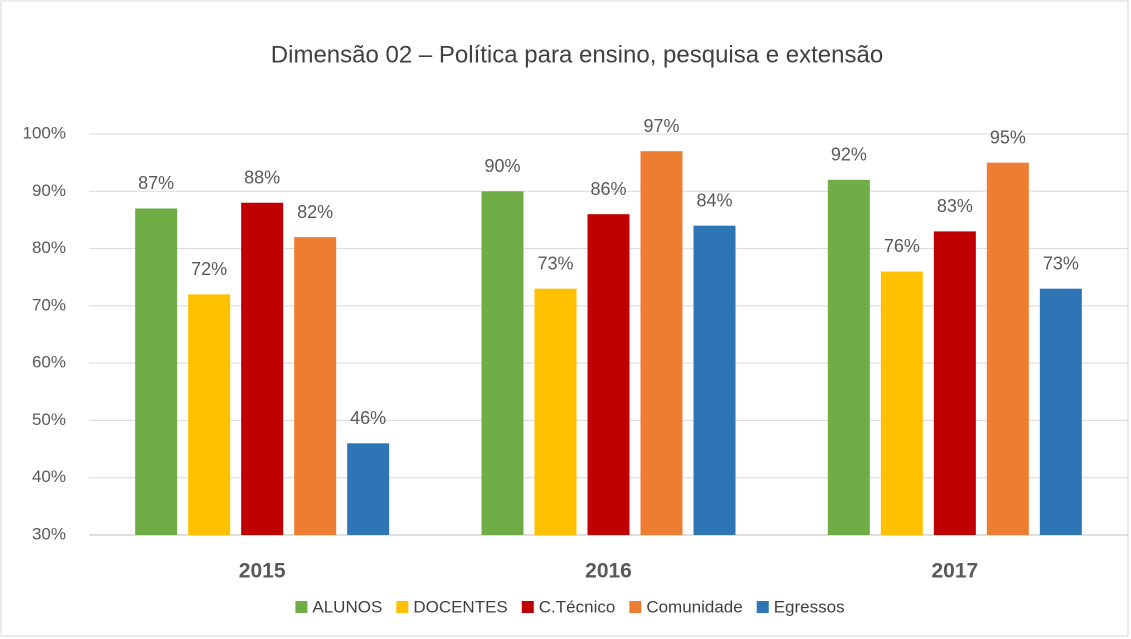 This screenshot has width=1131, height=639. I want to click on legend-label: Egressos, so click(809, 606).